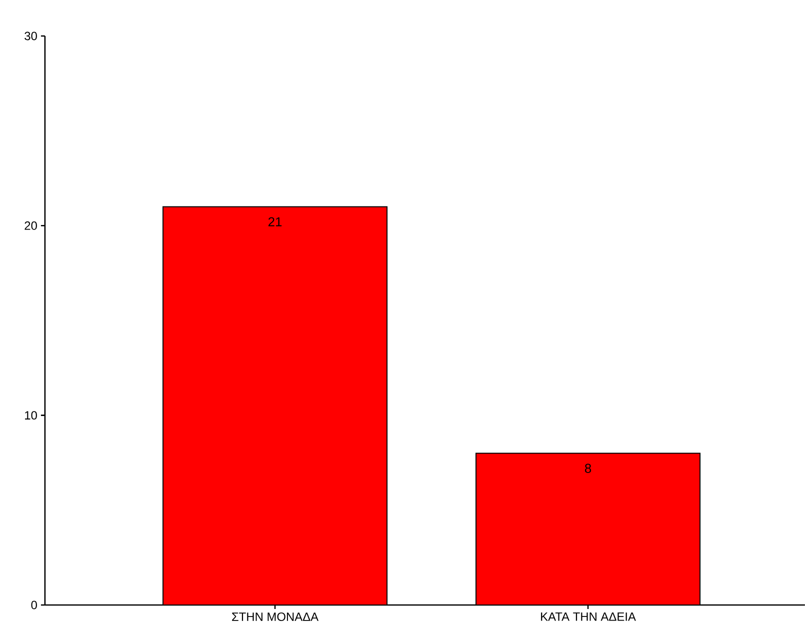 The image size is (805, 641). What do you see at coordinates (275, 221) in the screenshot?
I see `data-label: 21` at bounding box center [275, 221].